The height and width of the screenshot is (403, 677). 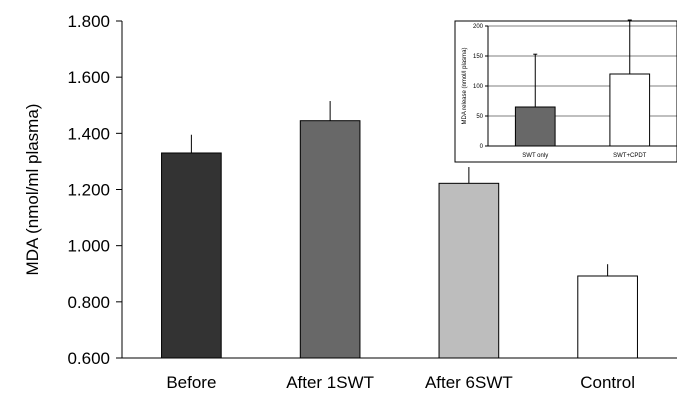 What do you see at coordinates (88, 77) in the screenshot?
I see `y-tick-label: 1.600` at bounding box center [88, 77].